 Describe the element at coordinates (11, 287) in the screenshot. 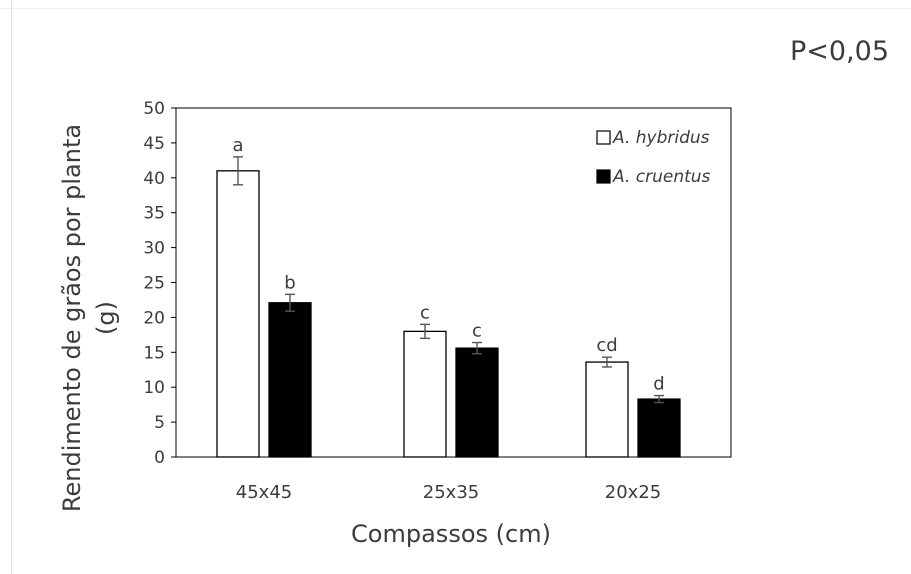

I see `page-border-left` at that location.